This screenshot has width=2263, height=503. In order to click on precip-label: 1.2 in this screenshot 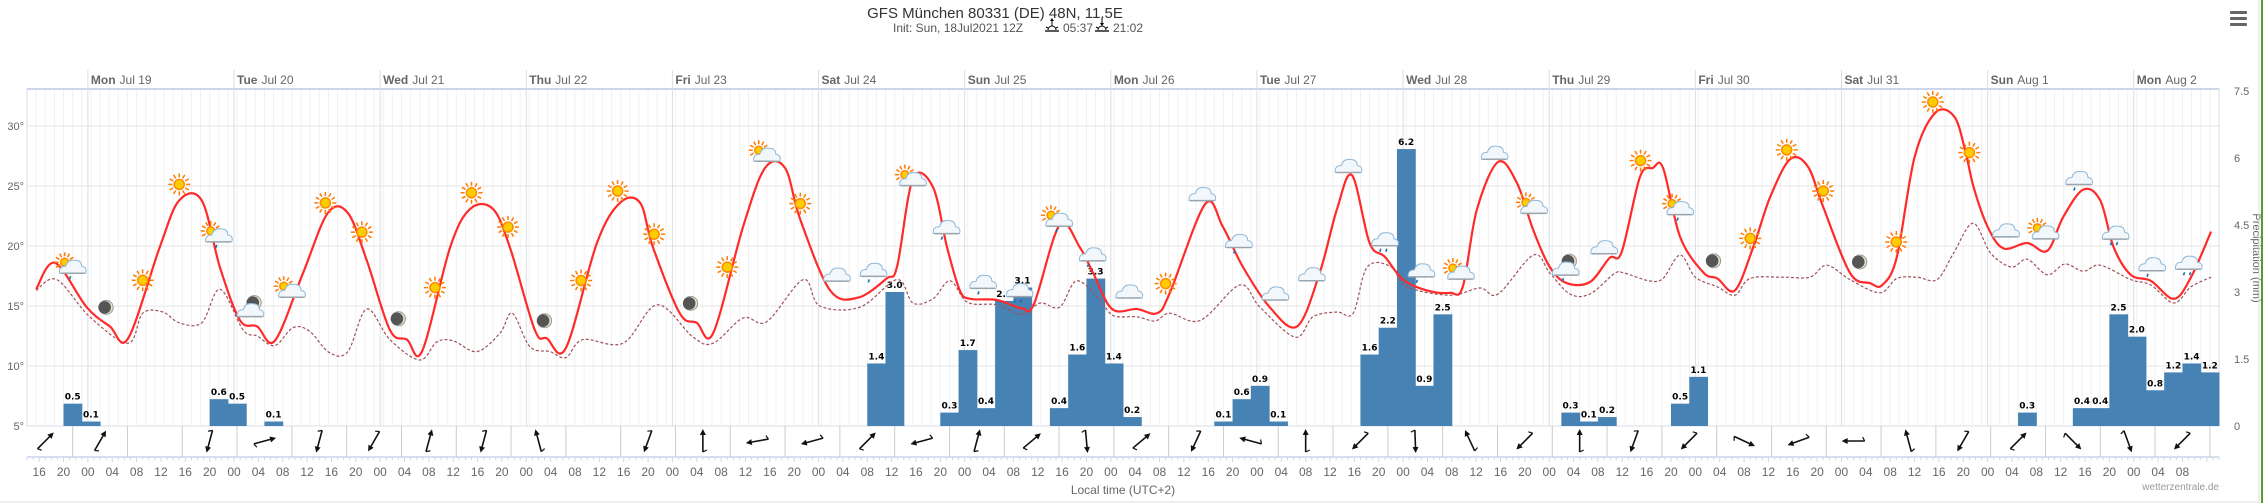, I will do `click(2210, 366)`.